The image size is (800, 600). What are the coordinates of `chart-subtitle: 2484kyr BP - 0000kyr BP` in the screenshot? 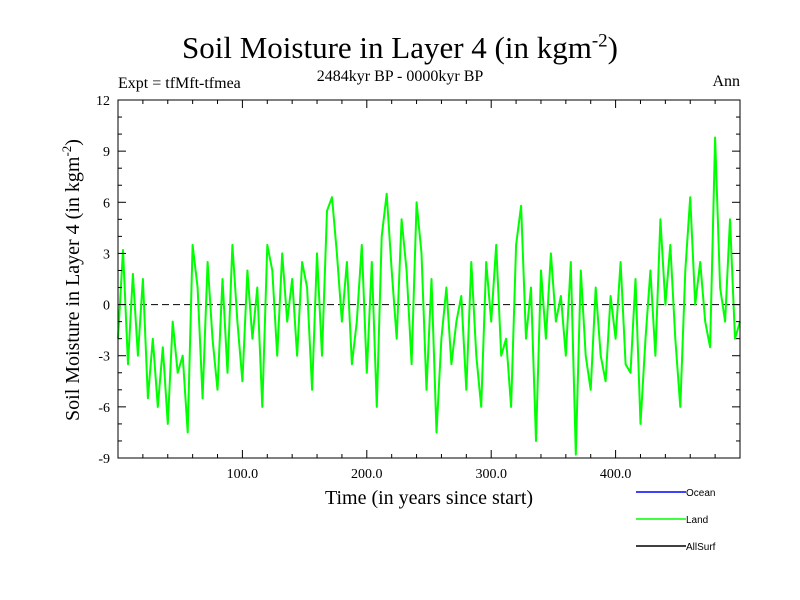 It's located at (400, 76).